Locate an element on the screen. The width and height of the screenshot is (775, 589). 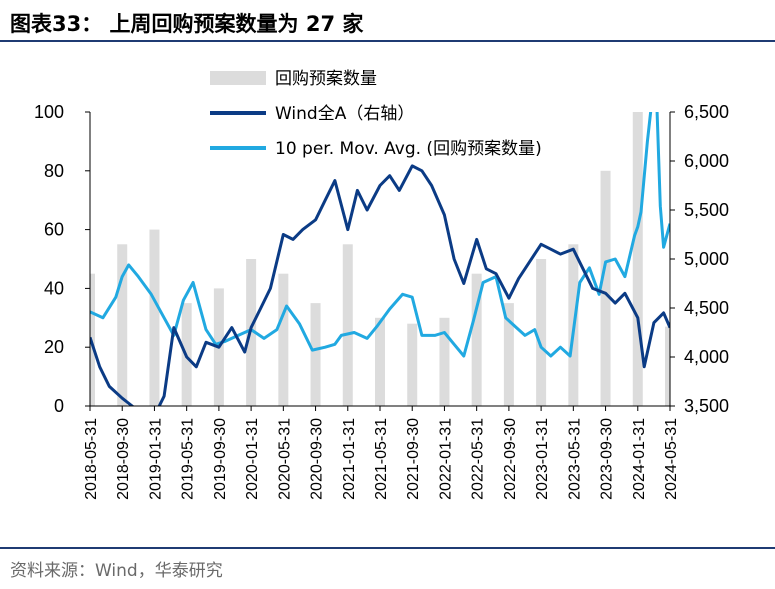
x-tick-label: 2020-09-30 is located at coordinates (317, 459).